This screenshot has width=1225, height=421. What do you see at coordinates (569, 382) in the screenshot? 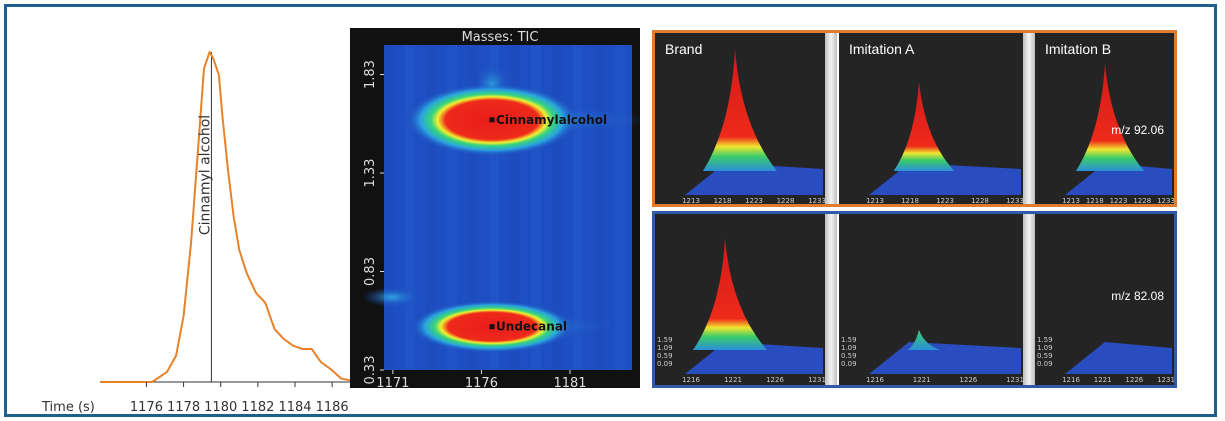
I see `heatmap-x-tick-label: 1181` at bounding box center [569, 382].